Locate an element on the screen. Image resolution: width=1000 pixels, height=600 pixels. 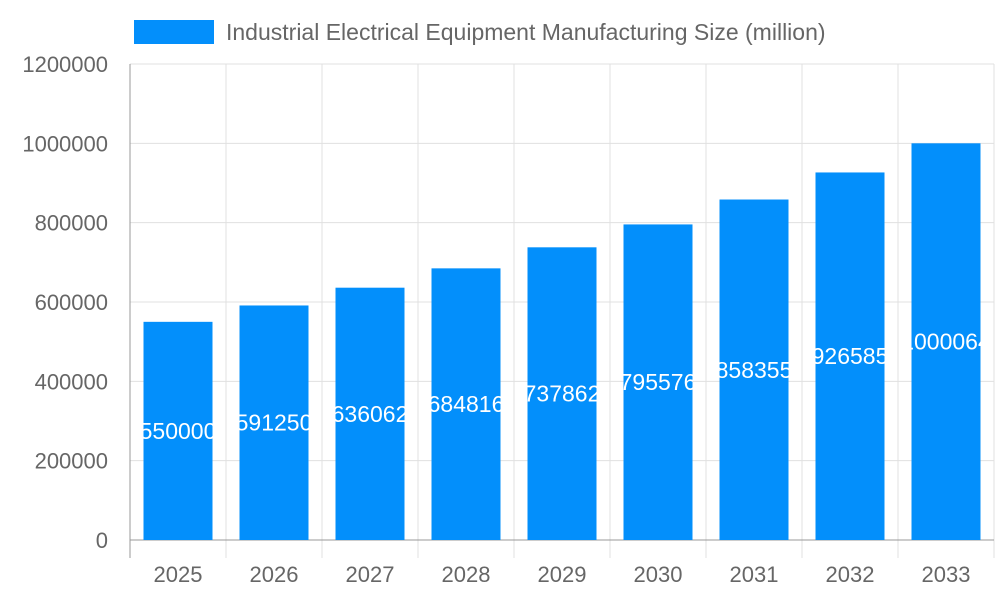
data-label: 1000064 is located at coordinates (946, 342).